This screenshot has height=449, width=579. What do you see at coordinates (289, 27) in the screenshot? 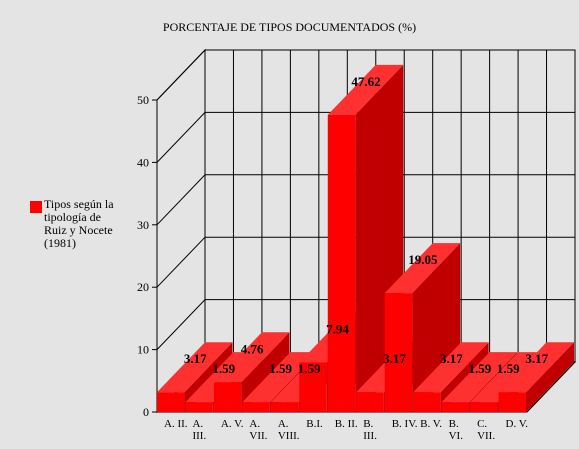
I see `chart-title: PORCENTAJE DE TIPOS DOCUMENTADOS (%)` at bounding box center [289, 27].